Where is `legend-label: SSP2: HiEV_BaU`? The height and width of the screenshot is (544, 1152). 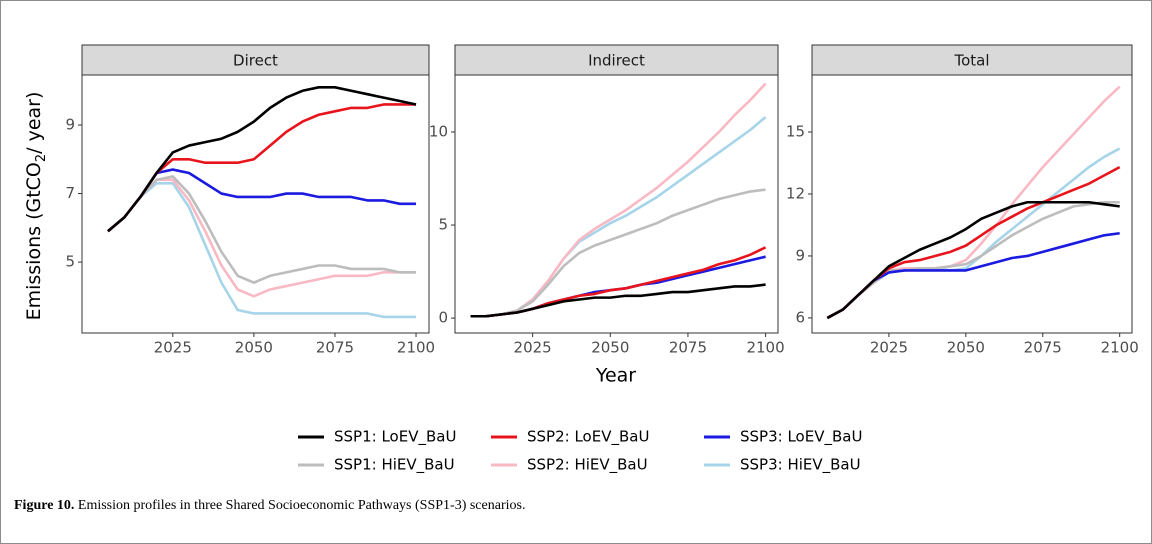 legend-label: SSP2: HiEV_BaU is located at coordinates (587, 465).